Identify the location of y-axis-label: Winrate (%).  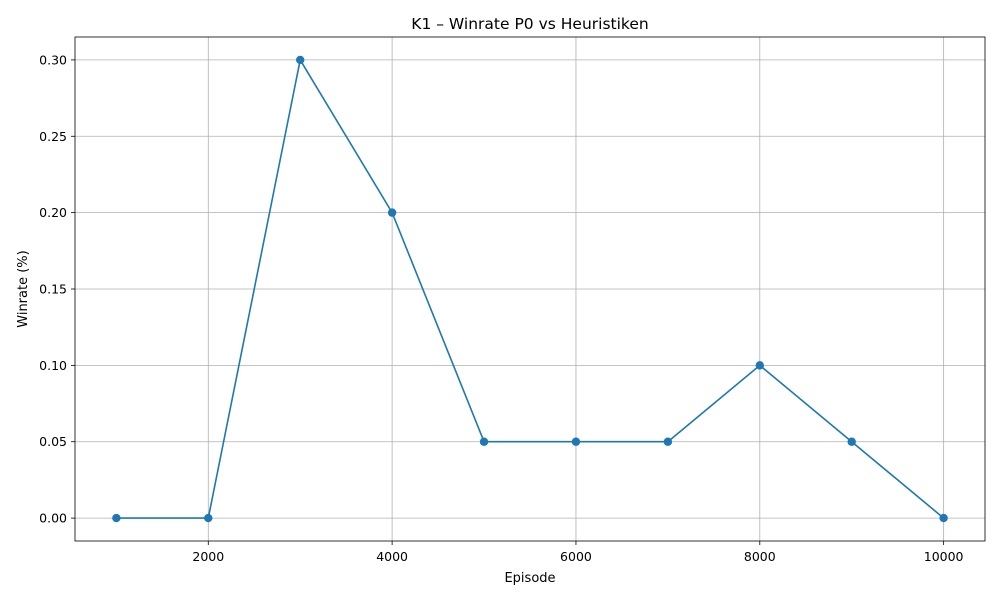
(23, 288).